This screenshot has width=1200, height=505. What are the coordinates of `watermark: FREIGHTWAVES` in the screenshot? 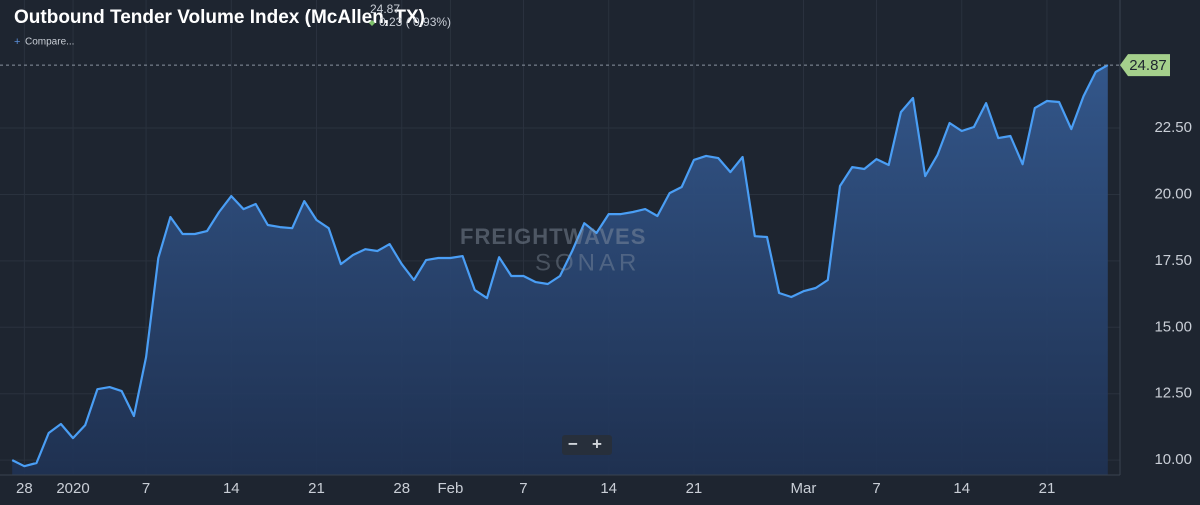 It's located at (553, 236).